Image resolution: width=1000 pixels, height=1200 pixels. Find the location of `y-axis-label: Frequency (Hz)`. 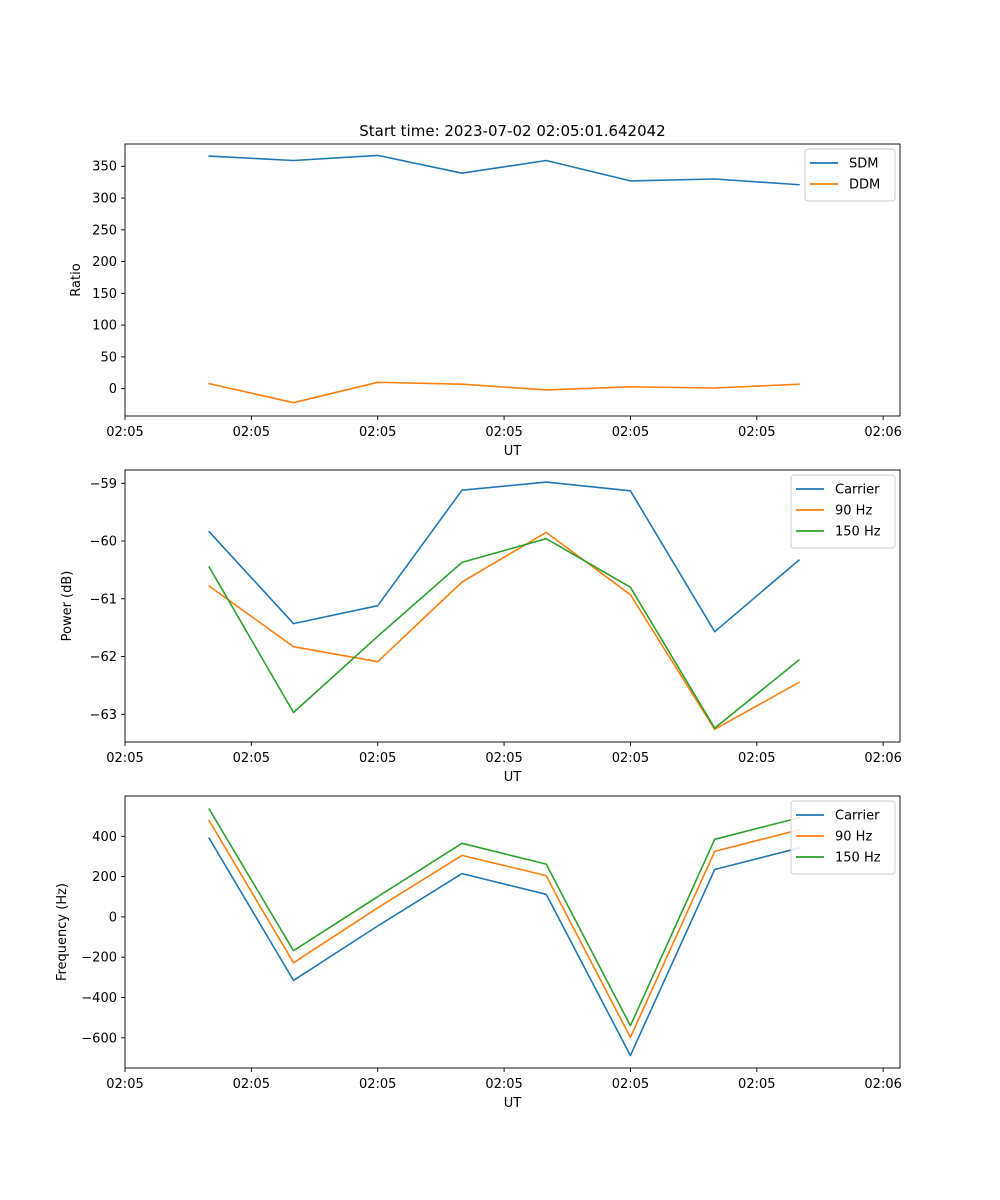

y-axis-label: Frequency (Hz) is located at coordinates (62, 932).